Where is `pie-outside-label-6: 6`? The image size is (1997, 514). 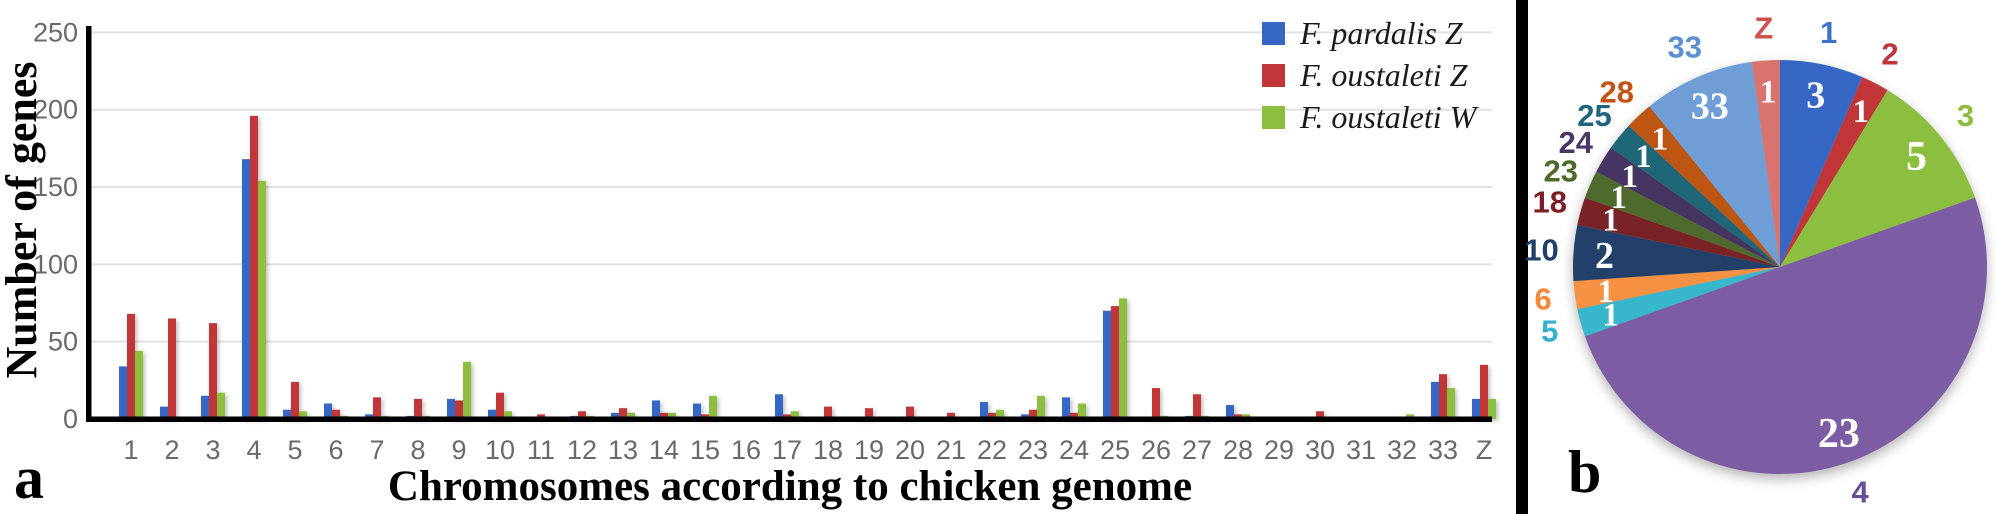
pie-outside-label-6: 6 is located at coordinates (1542, 299).